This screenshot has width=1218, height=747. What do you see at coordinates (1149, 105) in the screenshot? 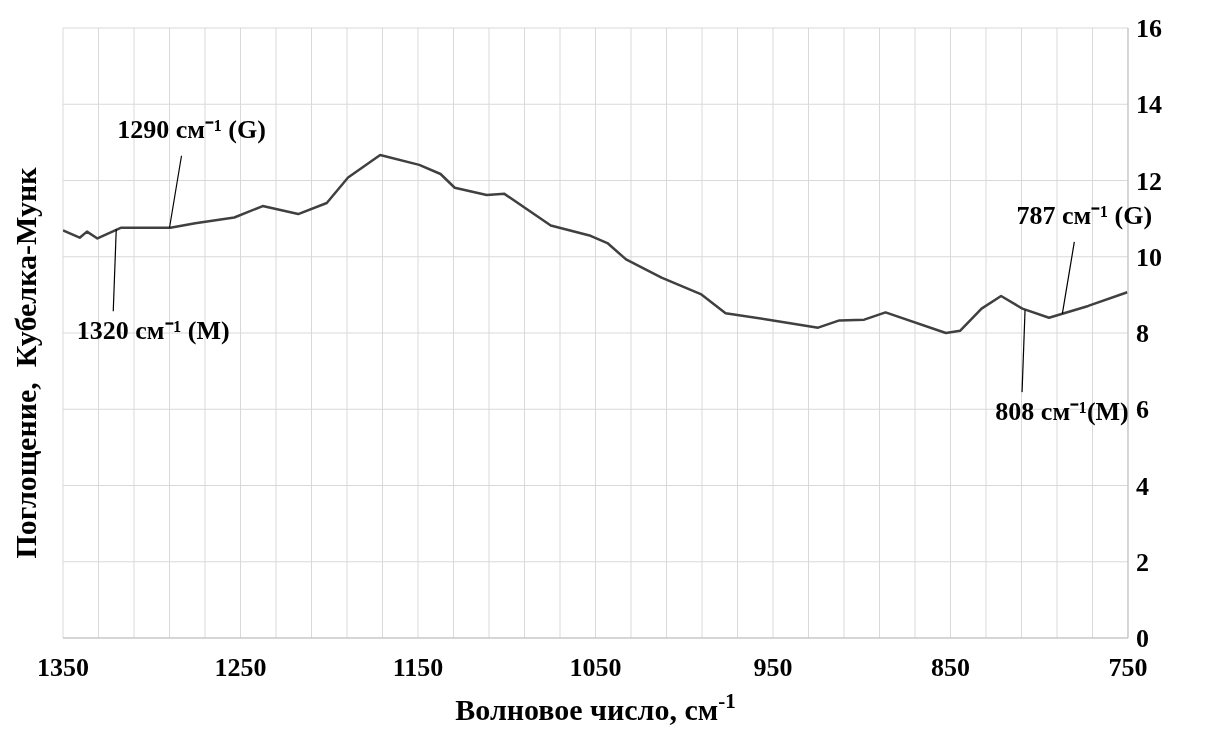
I see `y-tick-label: 14` at bounding box center [1149, 105].